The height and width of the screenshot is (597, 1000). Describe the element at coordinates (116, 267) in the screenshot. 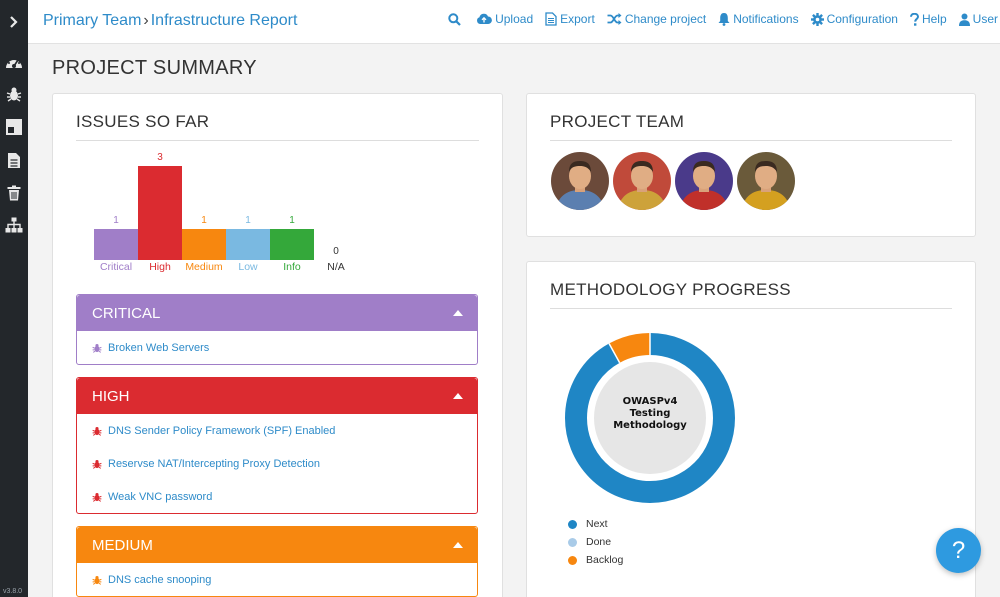

I see `bar-category-label: Critical` at that location.